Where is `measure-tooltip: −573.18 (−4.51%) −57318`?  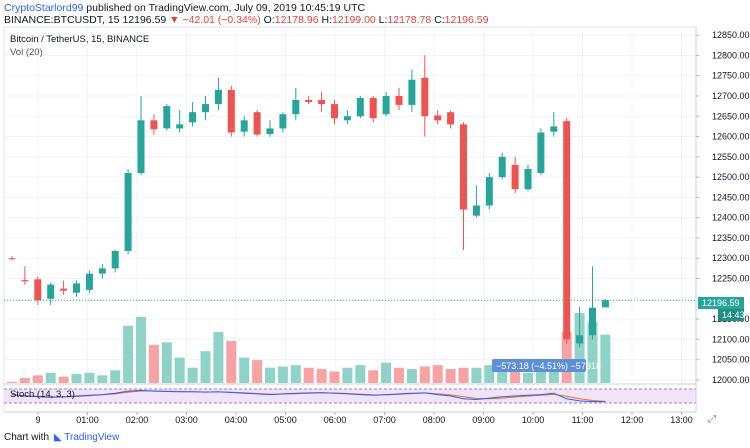 measure-tooltip: −573.18 (−4.51%) −57318 is located at coordinates (546, 365).